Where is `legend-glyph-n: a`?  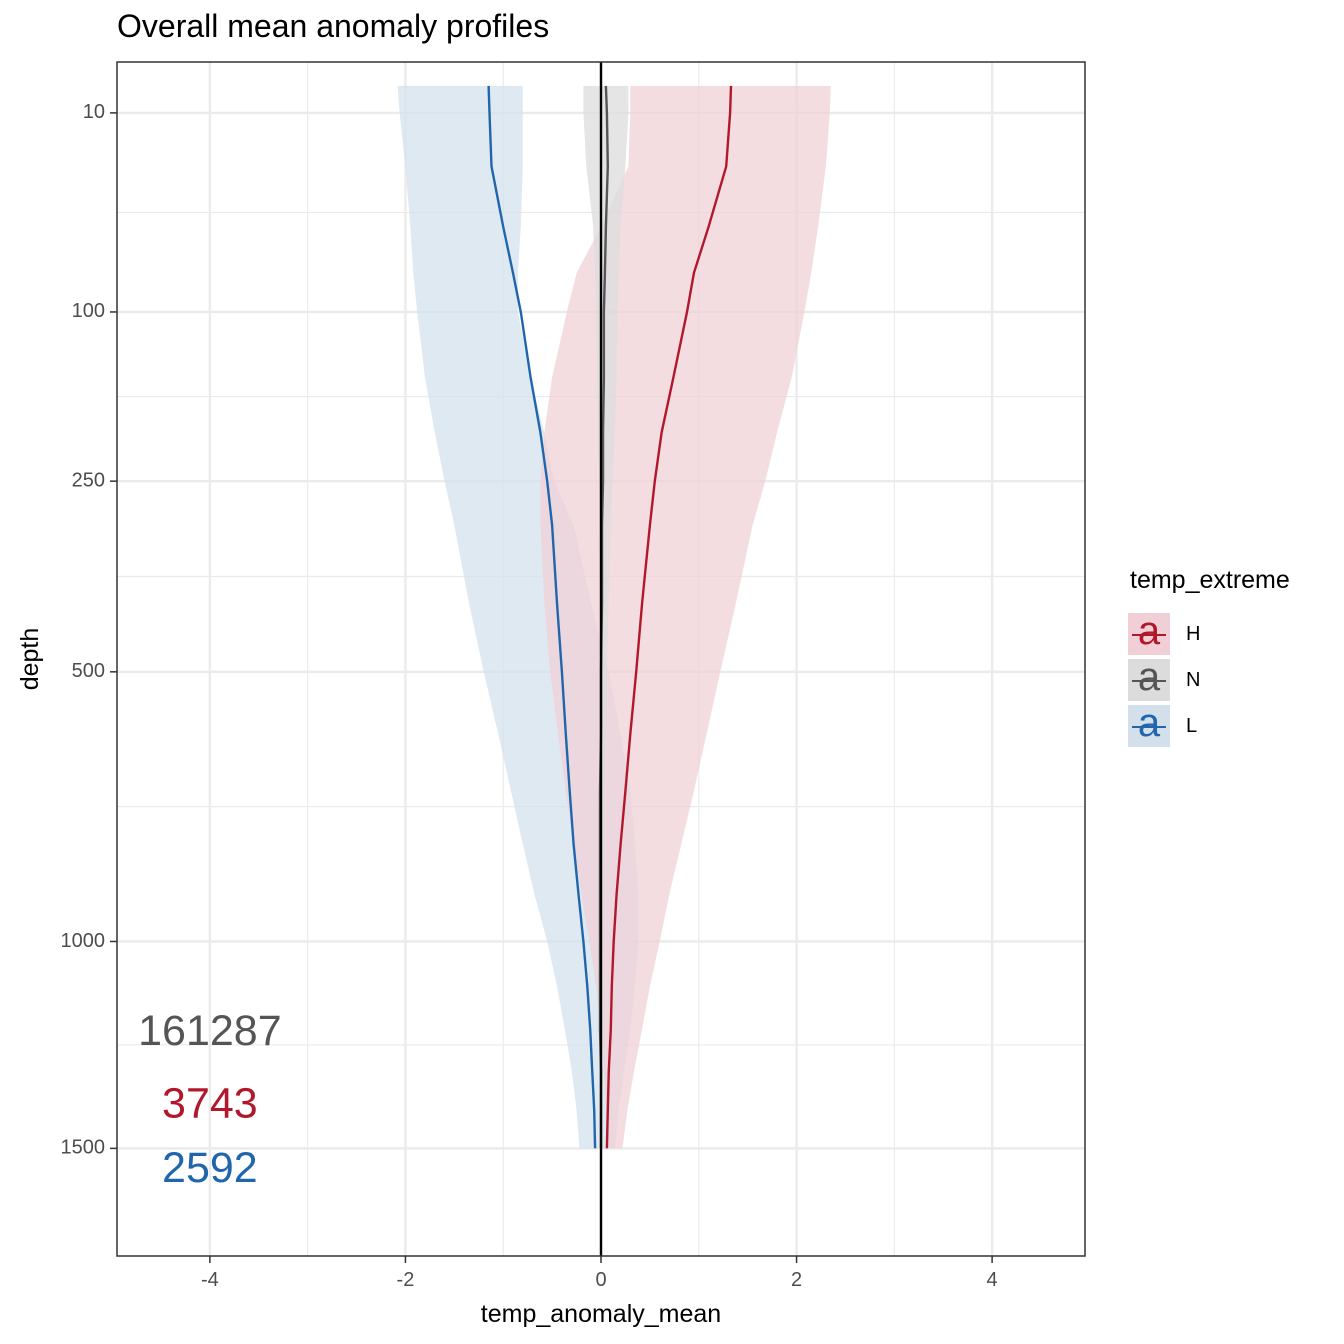
legend-glyph-n: a is located at coordinates (1149, 677).